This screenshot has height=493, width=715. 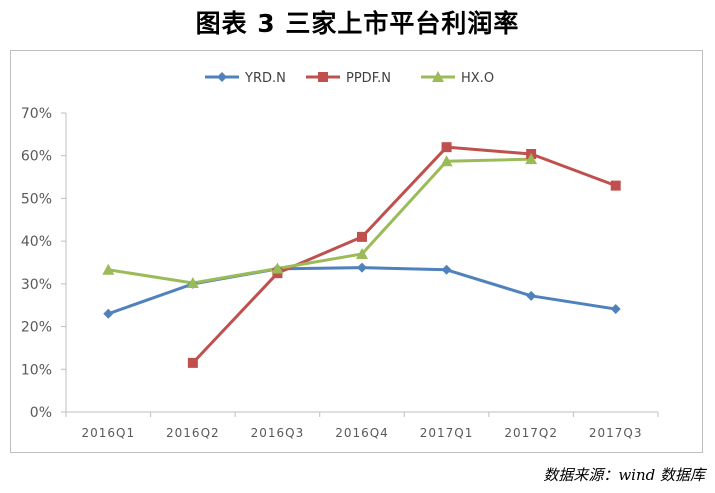 I want to click on data-source-note: 数据来源：wind 数据库, so click(x=624, y=475).